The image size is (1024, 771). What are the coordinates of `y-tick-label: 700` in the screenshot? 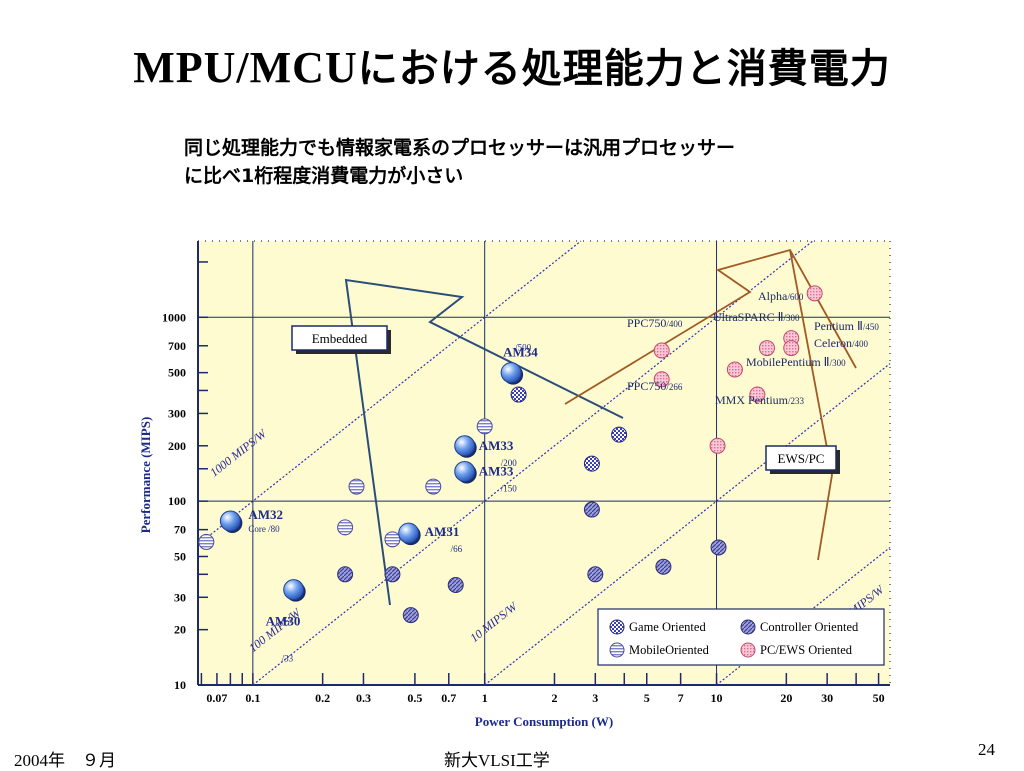 It's located at (177, 346).